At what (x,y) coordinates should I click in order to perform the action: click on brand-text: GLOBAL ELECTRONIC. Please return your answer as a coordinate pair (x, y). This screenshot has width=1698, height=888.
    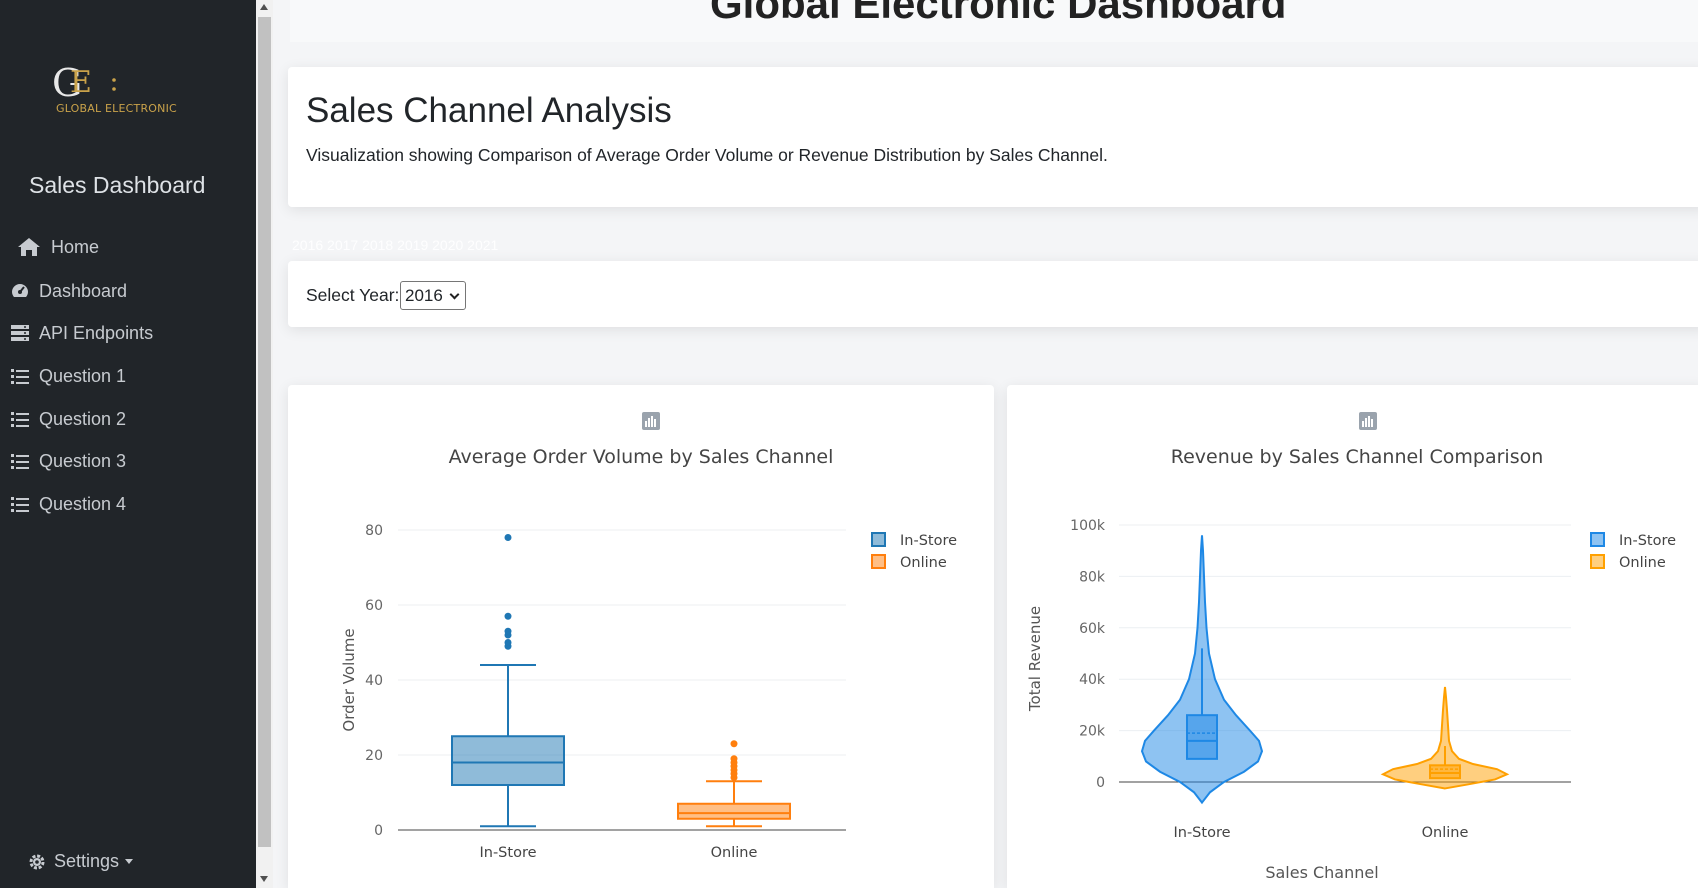
    Looking at the image, I should click on (116, 108).